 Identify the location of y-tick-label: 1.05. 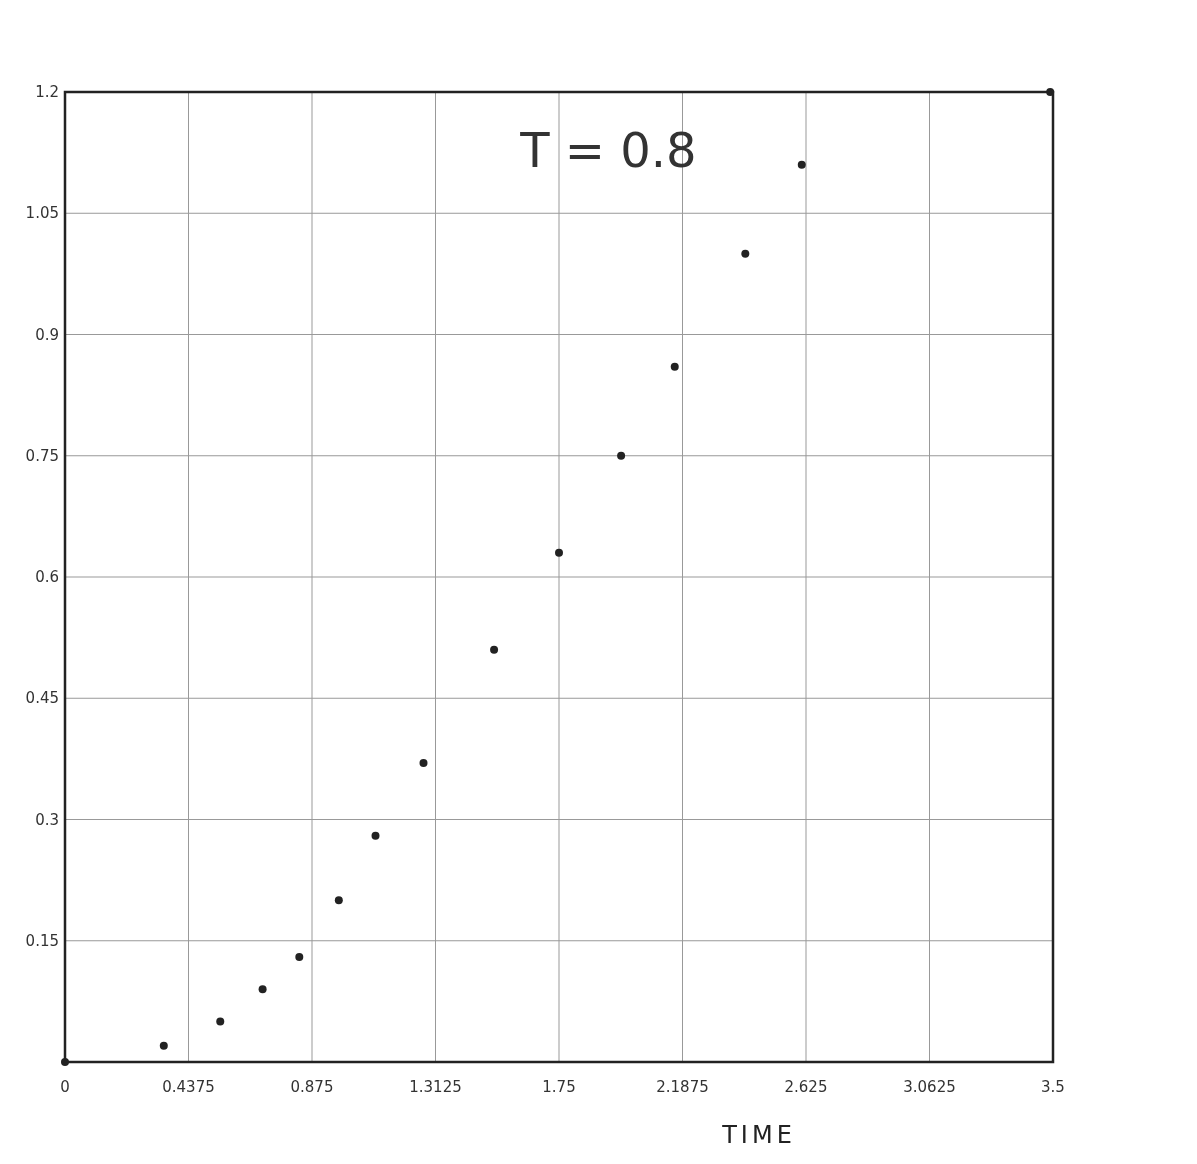
(42, 213).